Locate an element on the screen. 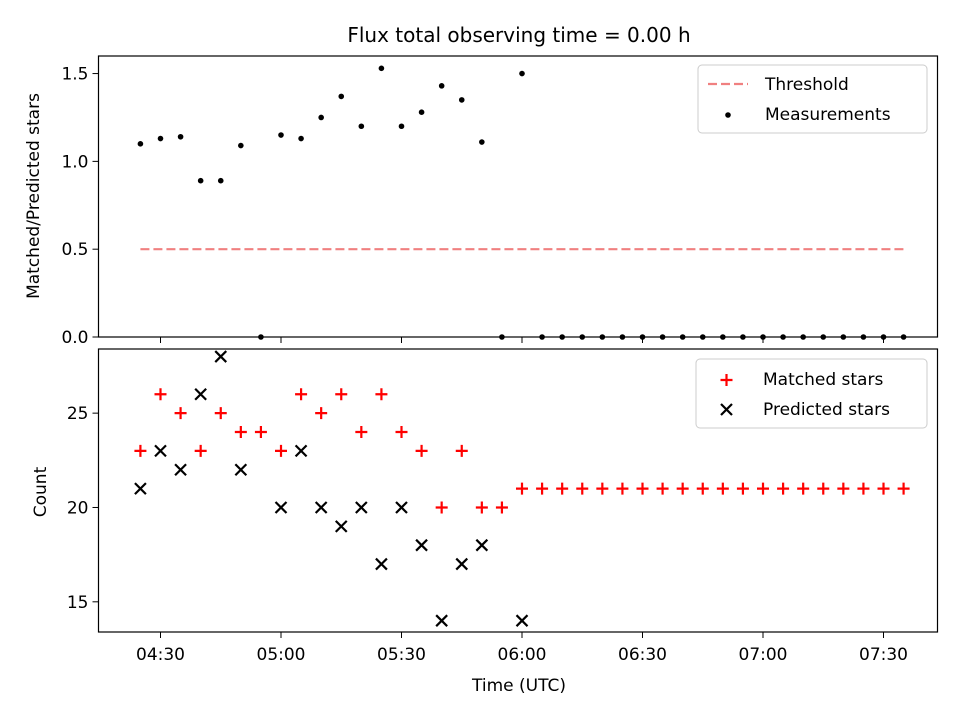  bottom-x-axis: 04:30 05:00 05:30 06:00 06:30 07:00 07:30 is located at coordinates (522, 648).